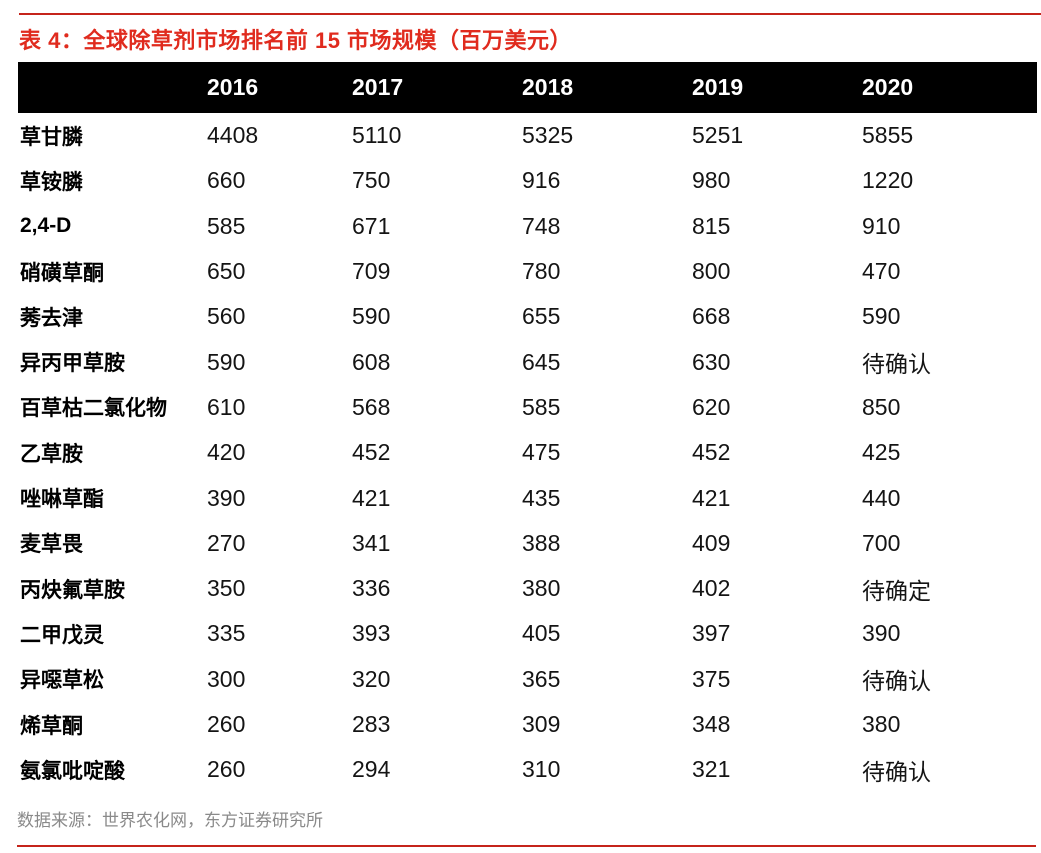  I want to click on cell-value: 365, so click(541, 678).